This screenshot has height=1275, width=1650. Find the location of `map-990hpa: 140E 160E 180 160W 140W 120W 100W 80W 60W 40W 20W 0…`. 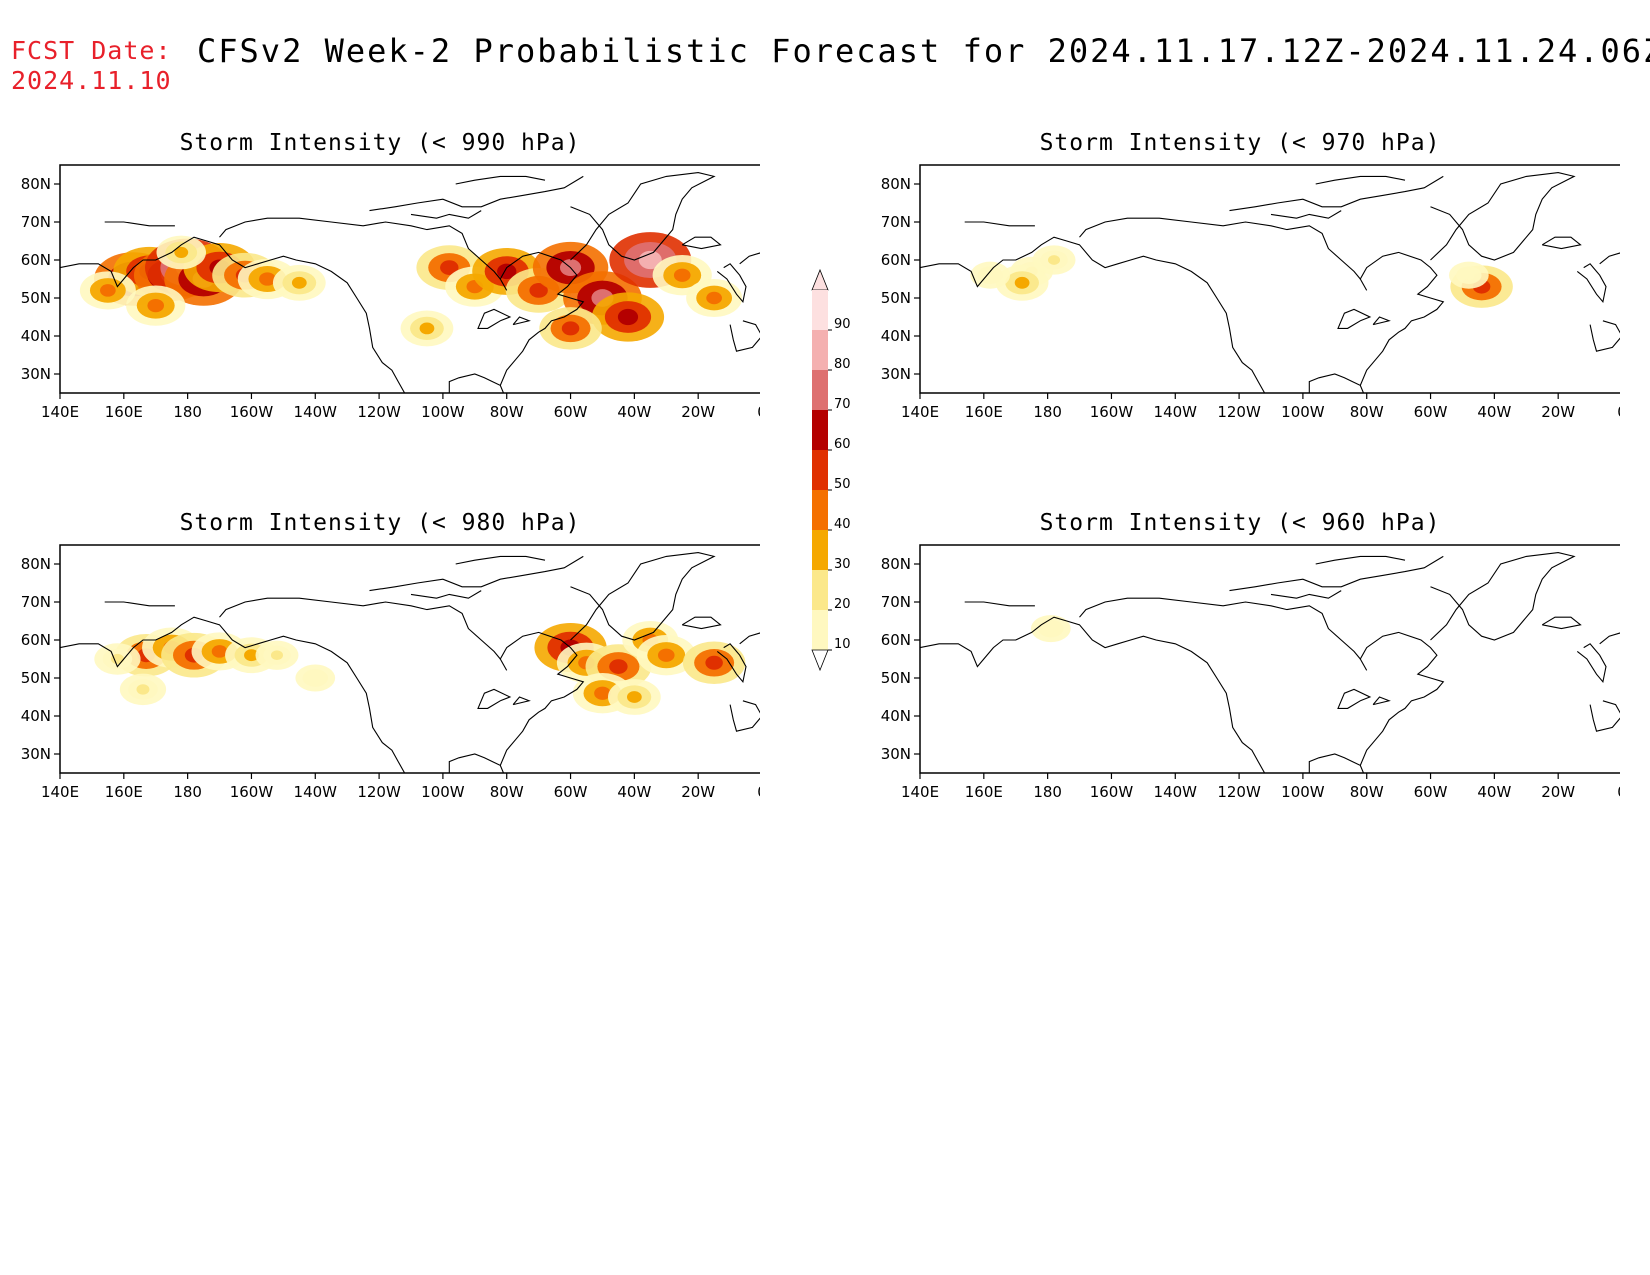

map-990hpa: 140E 160E 180 160W 140W 120W 100W 80W 60W 40W 20W 0… is located at coordinates (390, 292).